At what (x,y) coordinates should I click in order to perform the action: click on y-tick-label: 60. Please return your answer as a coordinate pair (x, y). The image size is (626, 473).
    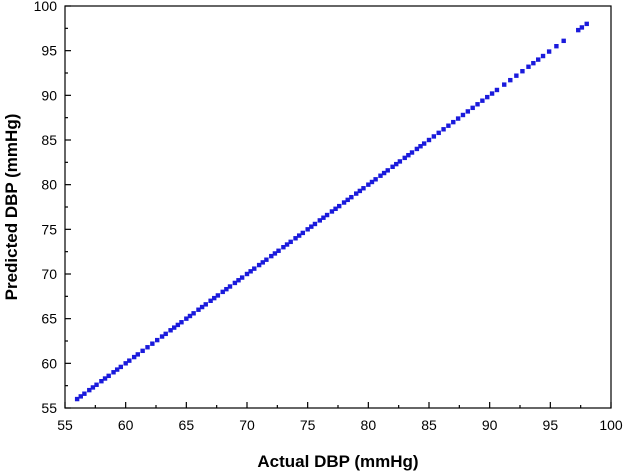
    Looking at the image, I should click on (49, 363).